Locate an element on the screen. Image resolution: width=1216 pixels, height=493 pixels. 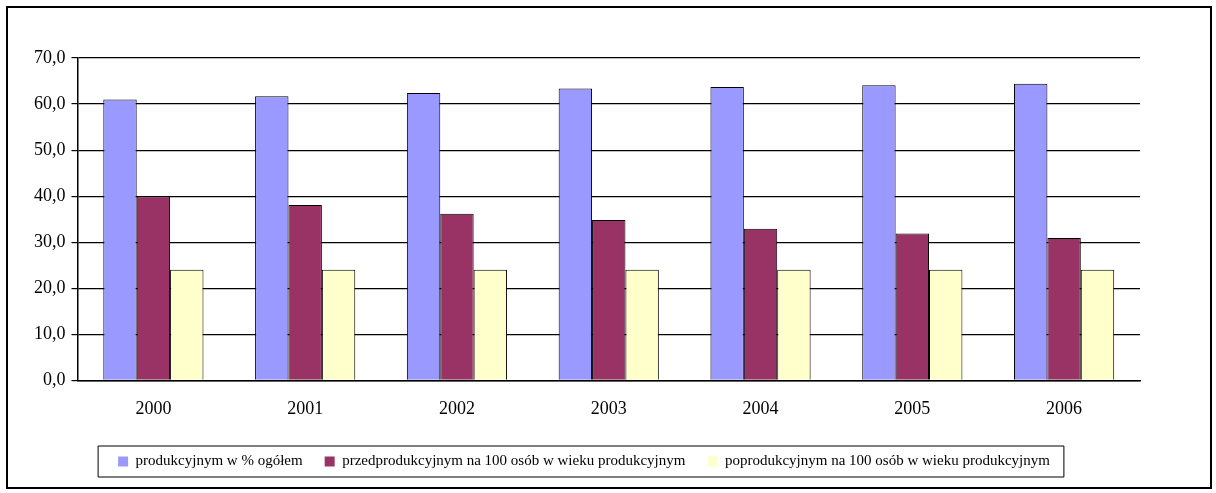
x-tick-label: 2005 is located at coordinates (912, 407).